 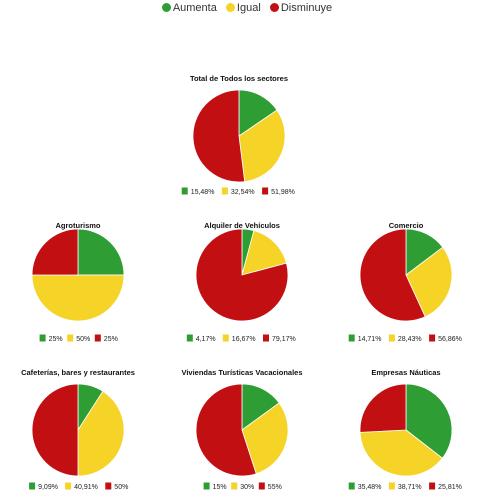 I want to click on pie-value-label-igual: 28,43%, so click(x=410, y=339).